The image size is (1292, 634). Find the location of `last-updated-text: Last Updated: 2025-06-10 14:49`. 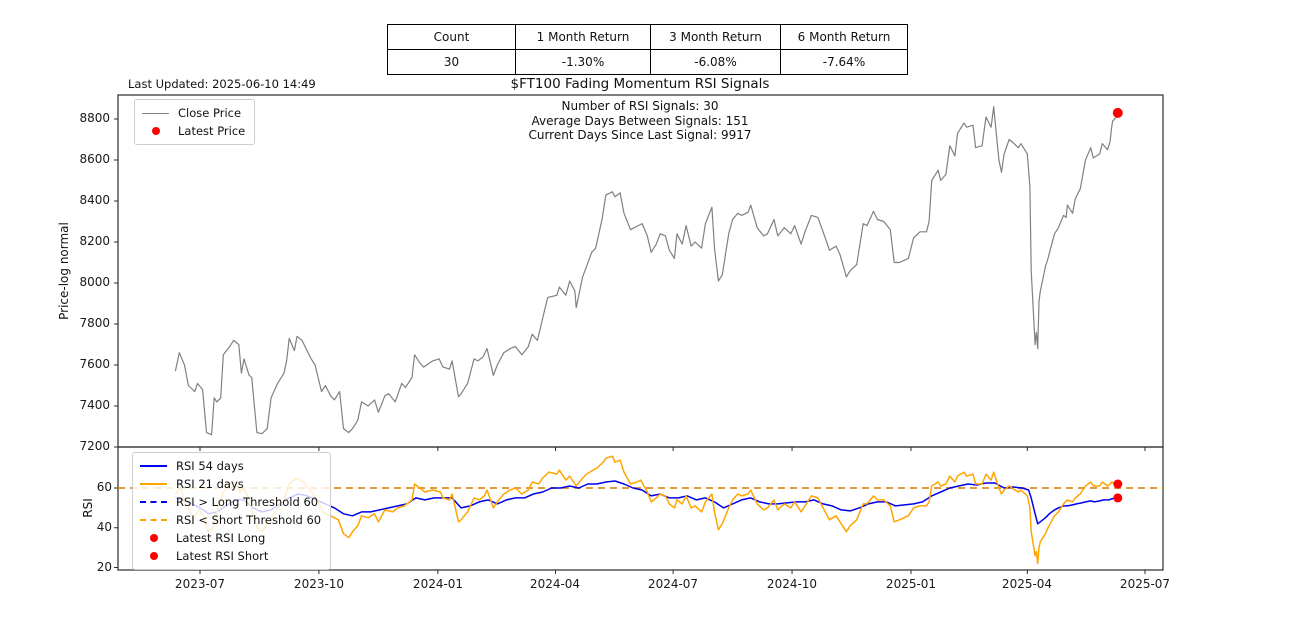

last-updated-text: Last Updated: 2025-06-10 14:49 is located at coordinates (222, 84).